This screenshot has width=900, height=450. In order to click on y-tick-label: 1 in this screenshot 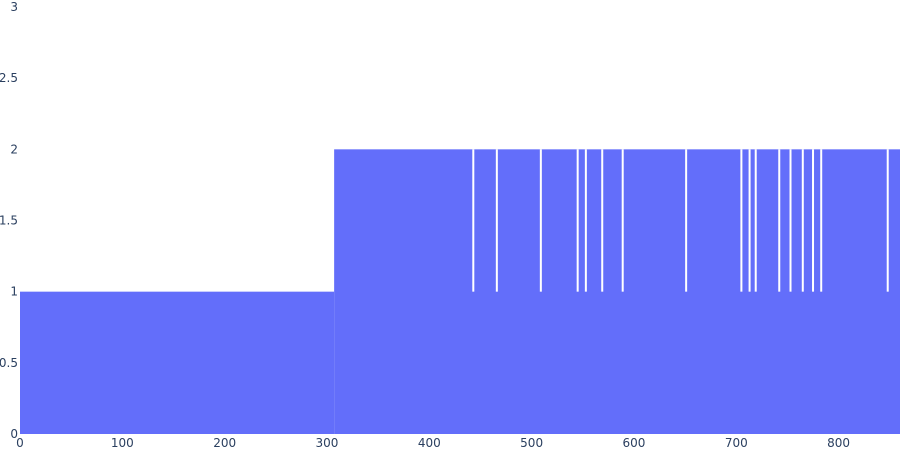, I will do `click(14, 292)`.